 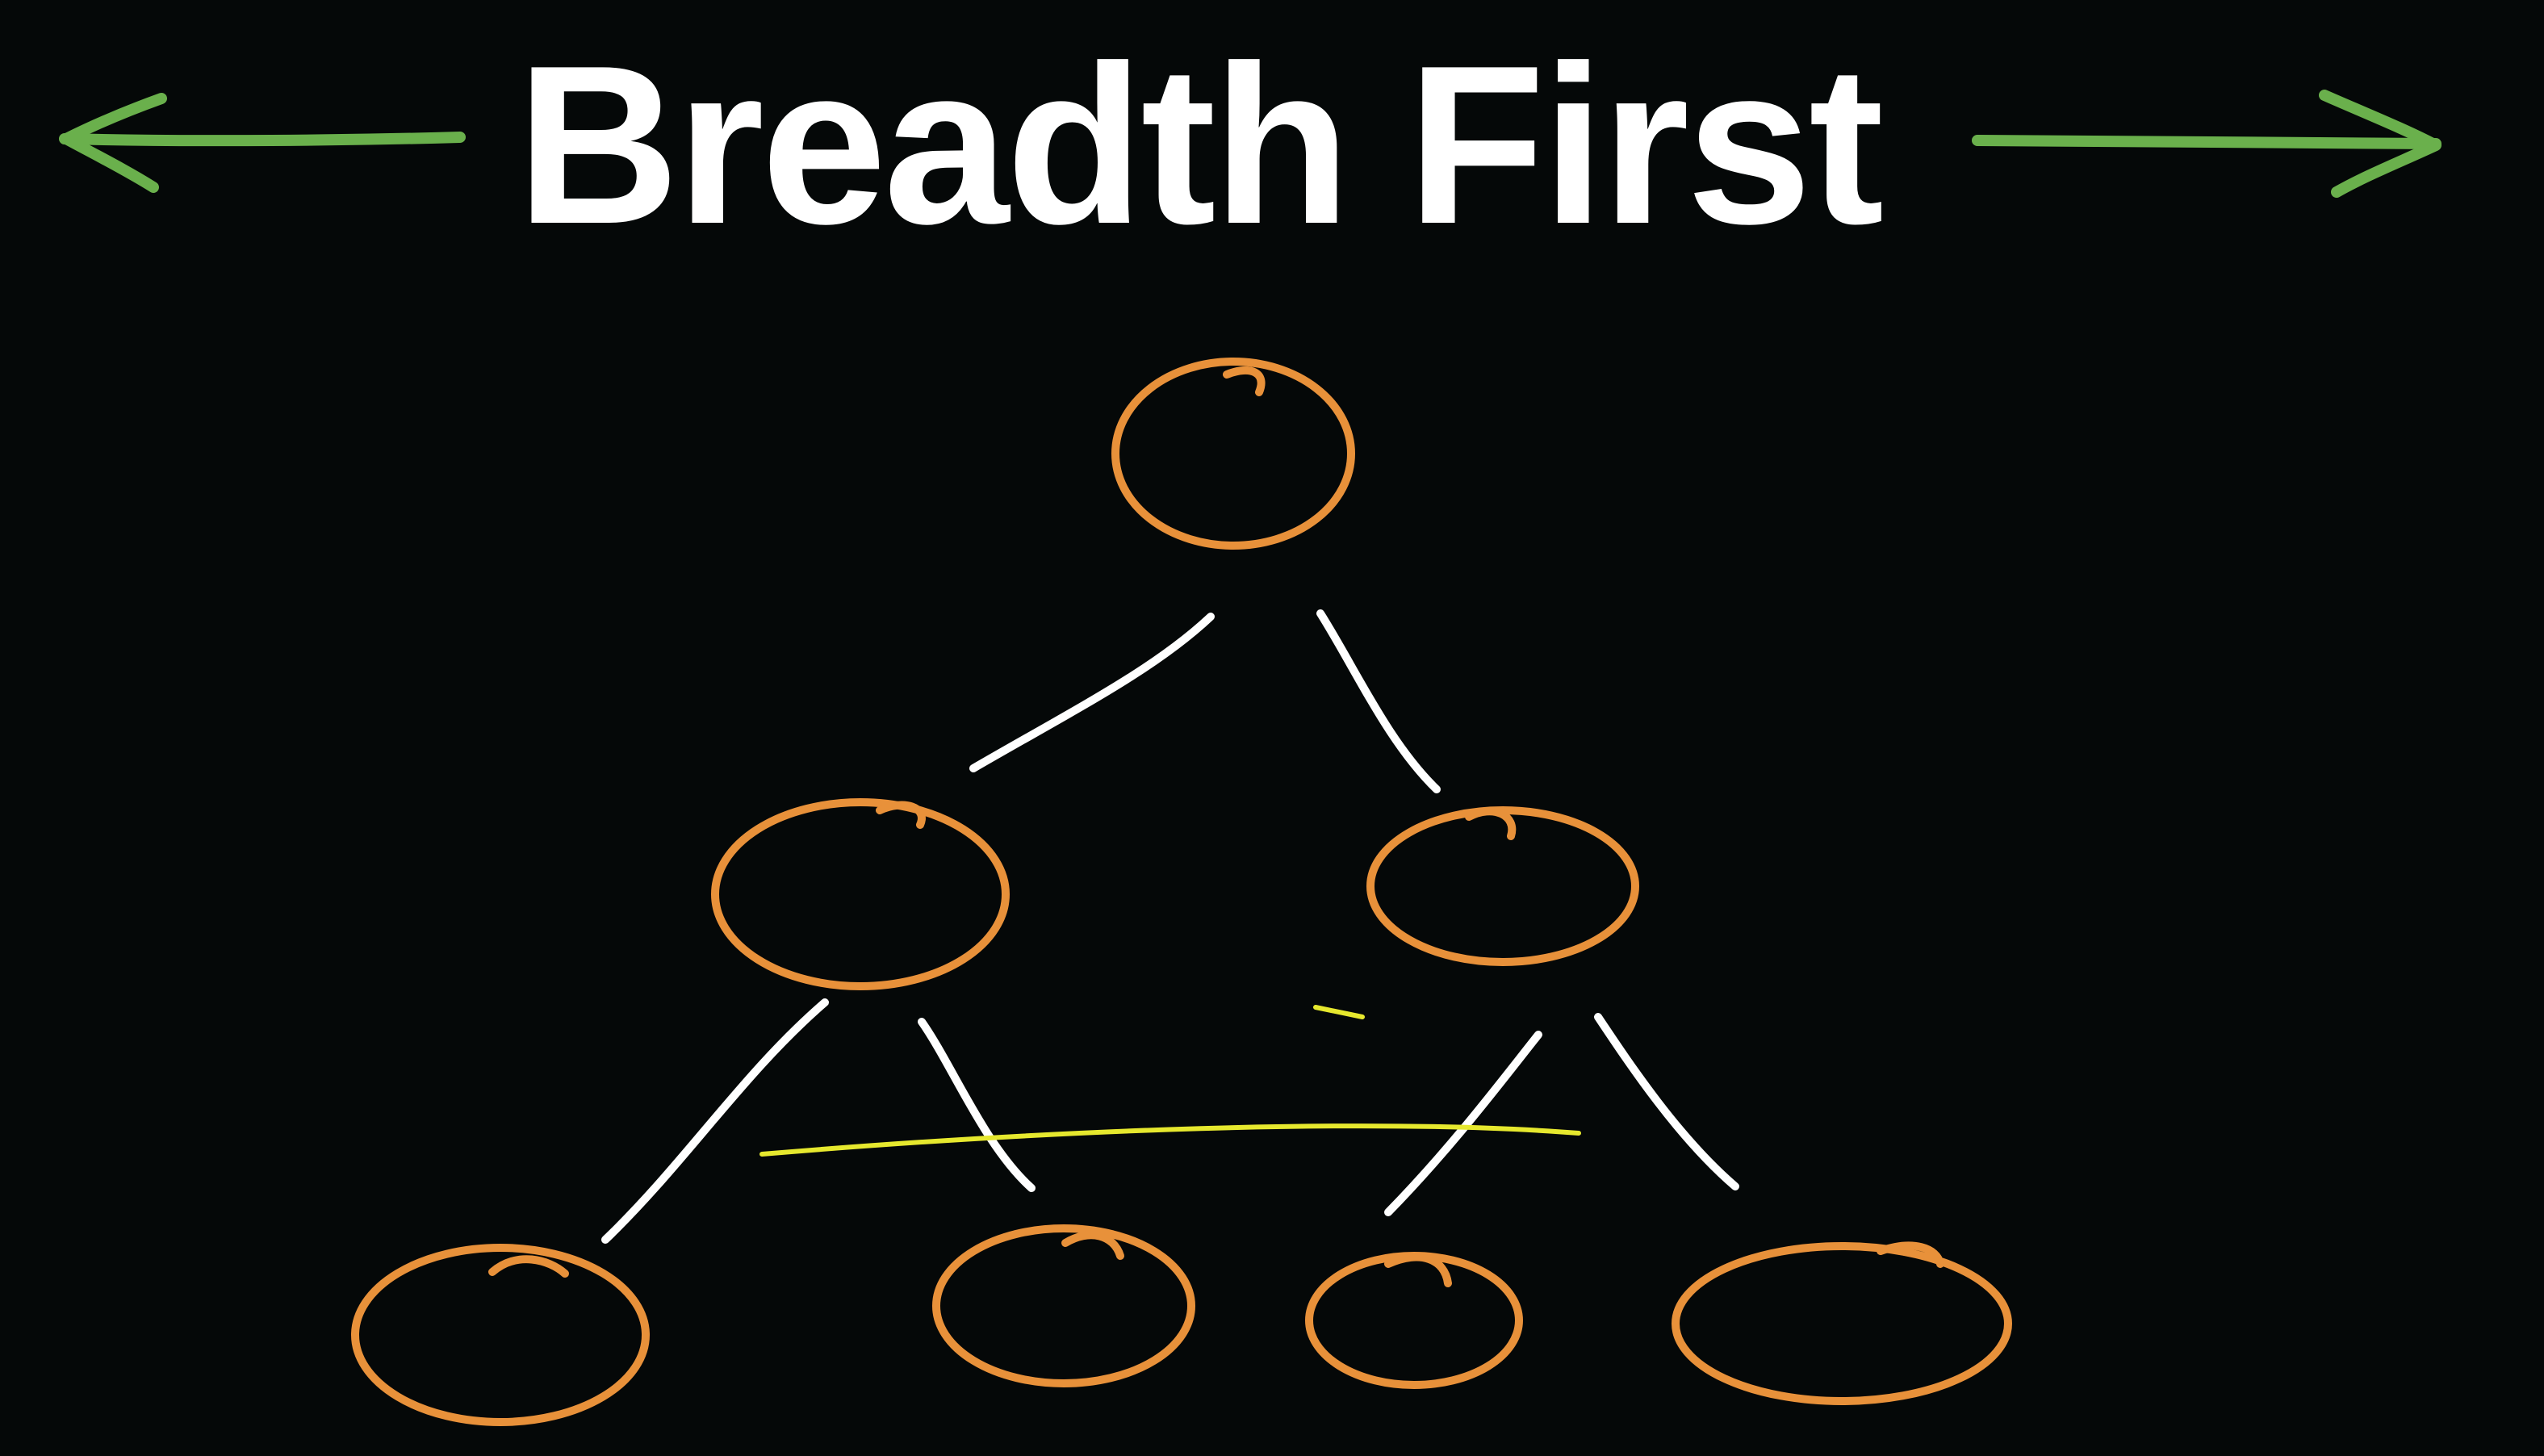 I want to click on right-arrow-icon, so click(x=2206, y=144).